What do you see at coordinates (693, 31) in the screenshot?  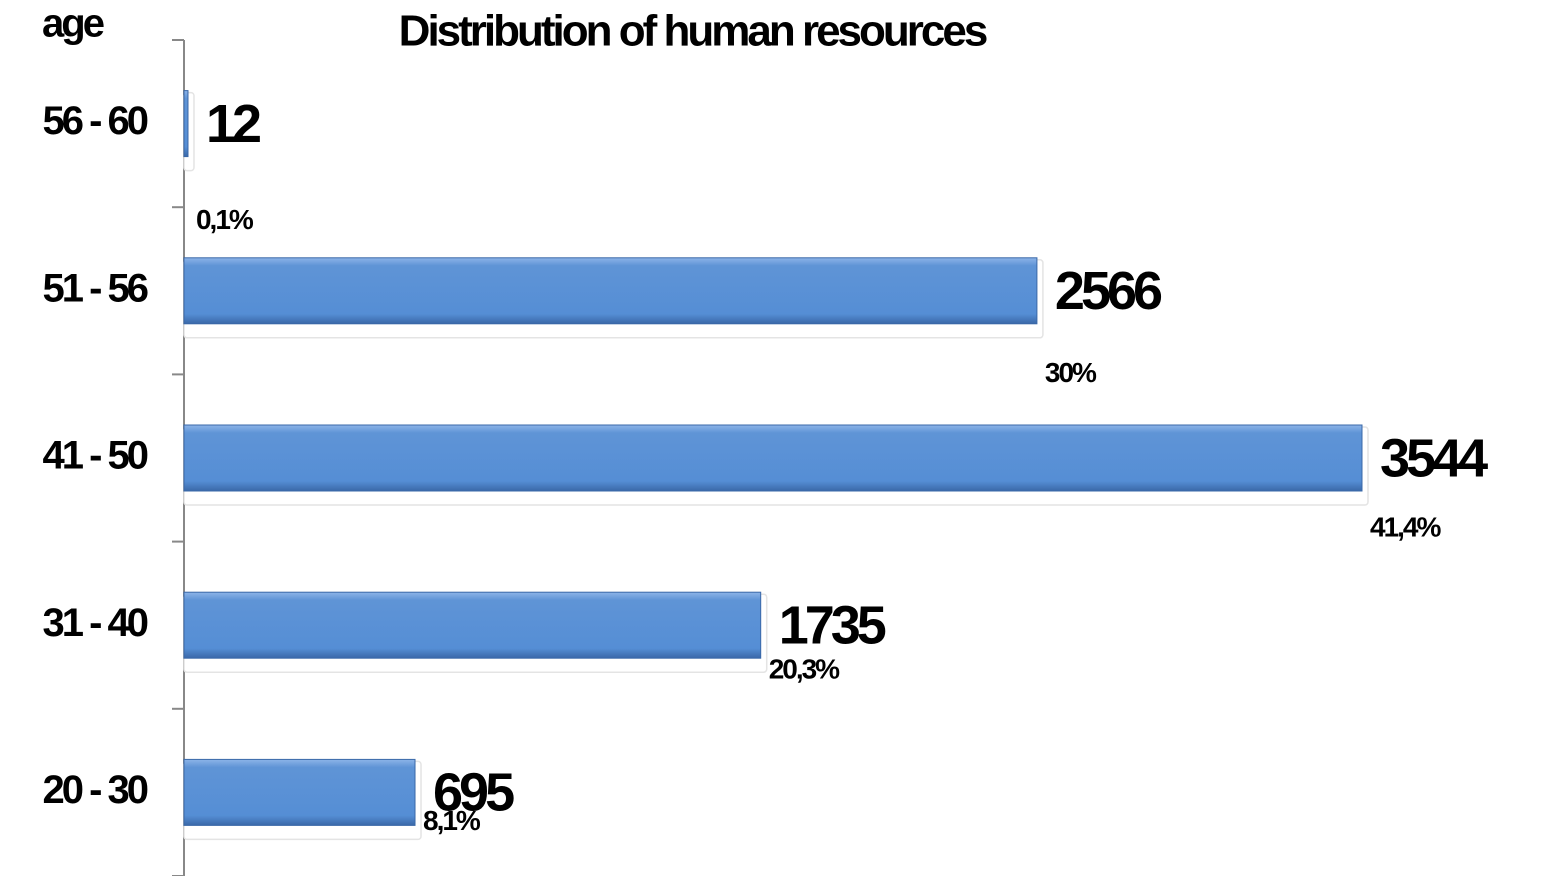 I see `chart-title: Distribution of human resources` at bounding box center [693, 31].